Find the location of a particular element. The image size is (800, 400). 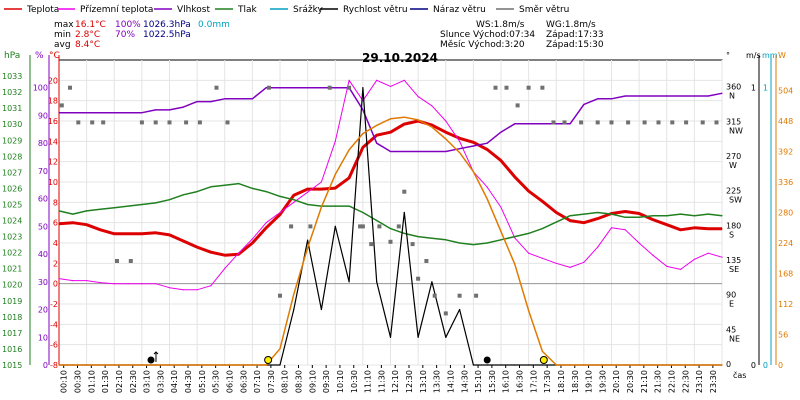

legend-label: Přízemní teplota is located at coordinates (116, 10).